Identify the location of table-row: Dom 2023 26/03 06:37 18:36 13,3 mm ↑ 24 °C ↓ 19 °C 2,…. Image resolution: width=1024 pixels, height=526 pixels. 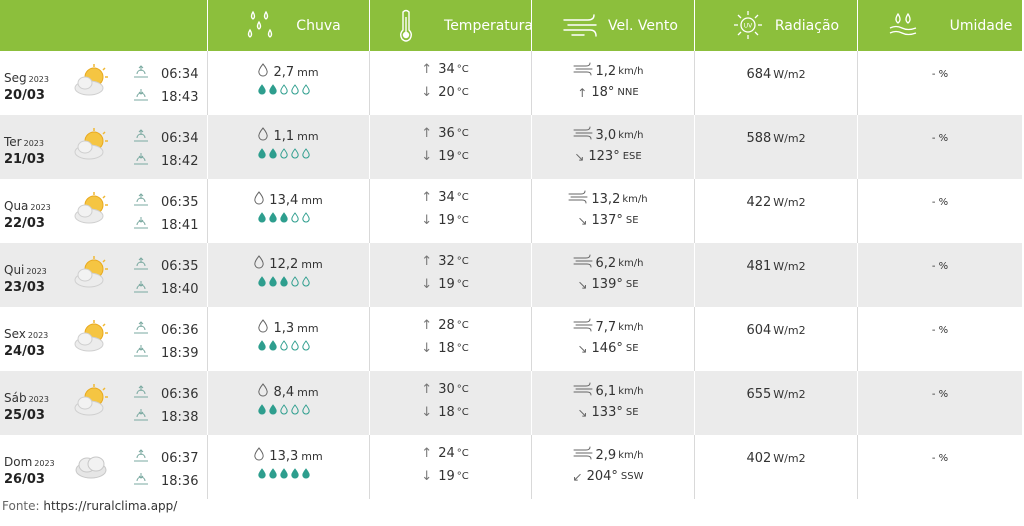
(511, 467).